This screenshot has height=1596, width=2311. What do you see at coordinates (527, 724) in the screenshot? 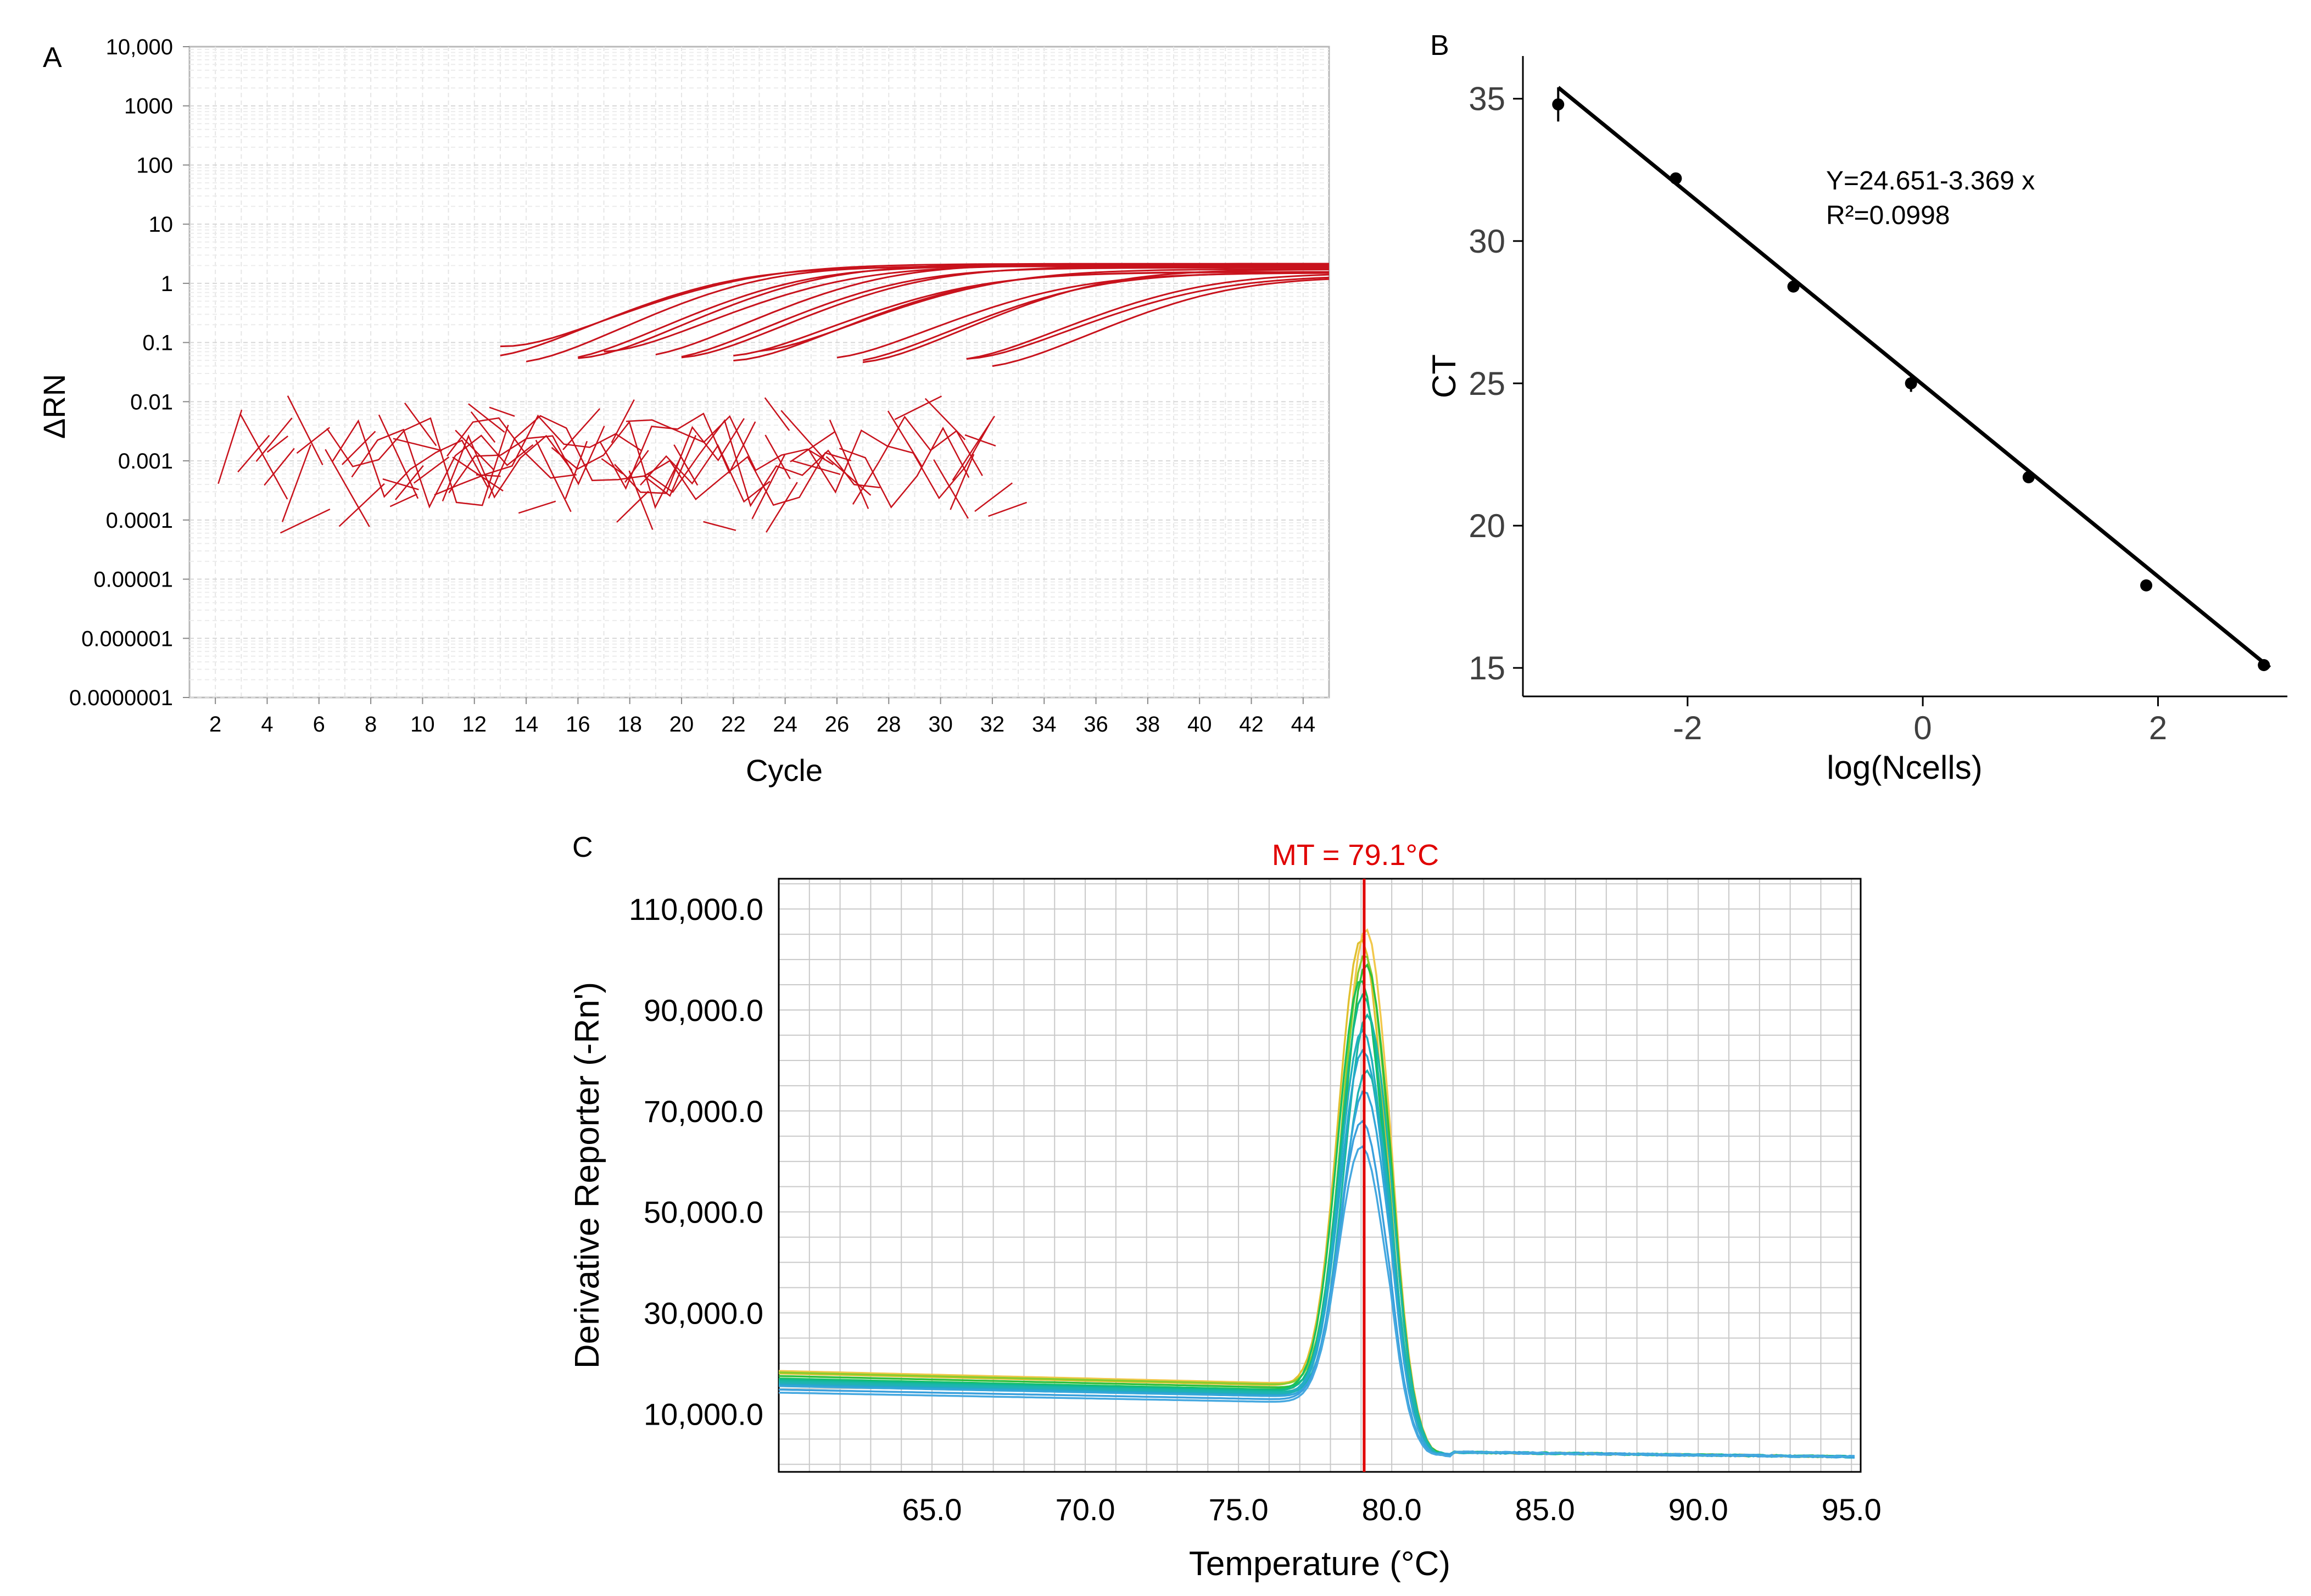
I see `x-tick-label-a: 14` at bounding box center [527, 724].